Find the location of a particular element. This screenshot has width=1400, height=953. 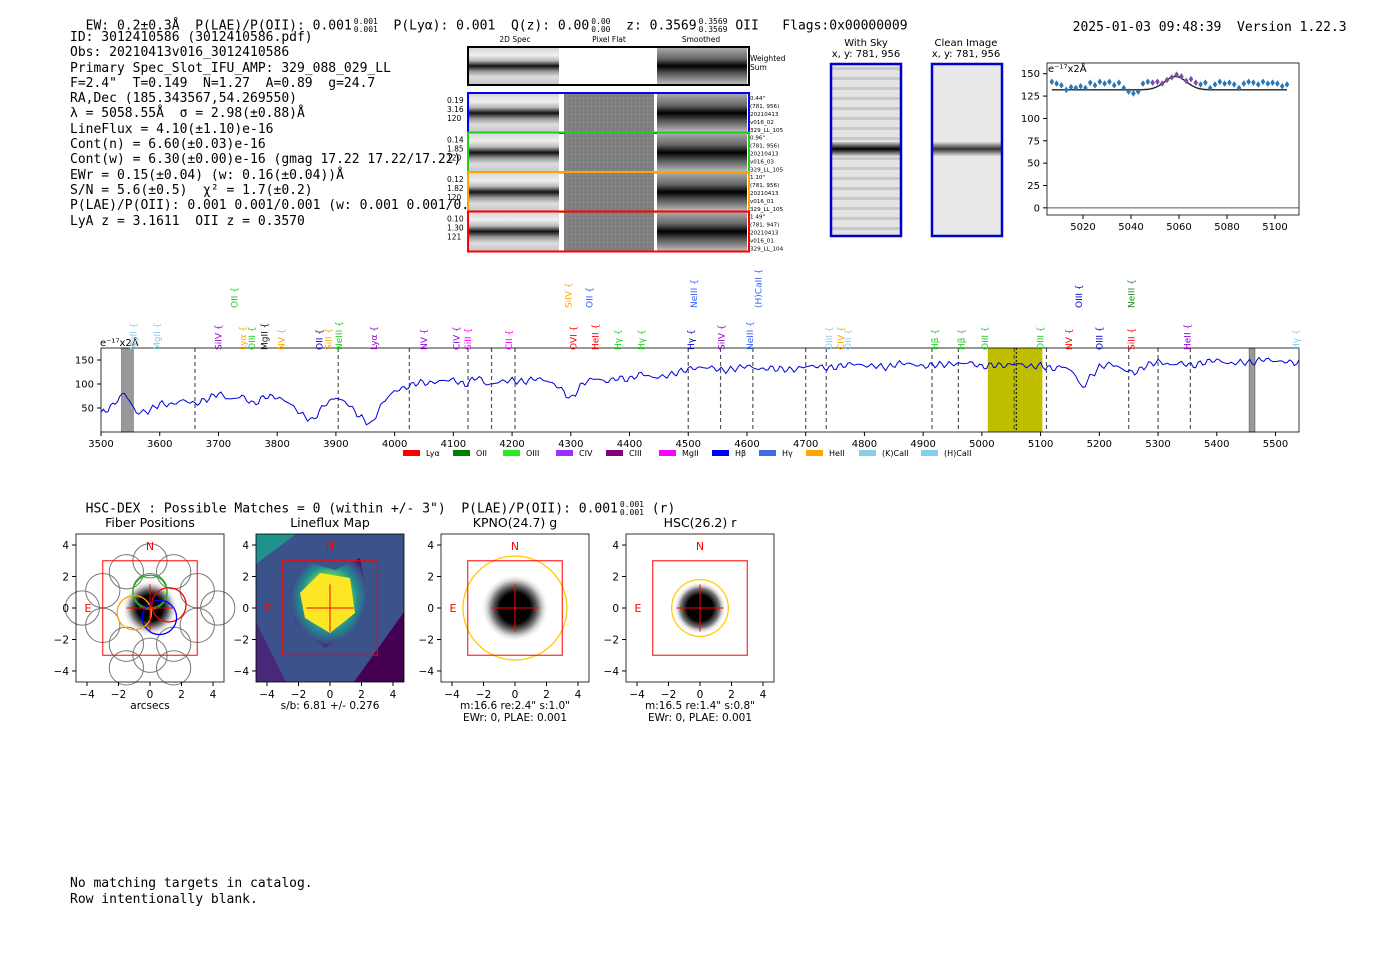

cutout-frame is located at coordinates (608, 231).